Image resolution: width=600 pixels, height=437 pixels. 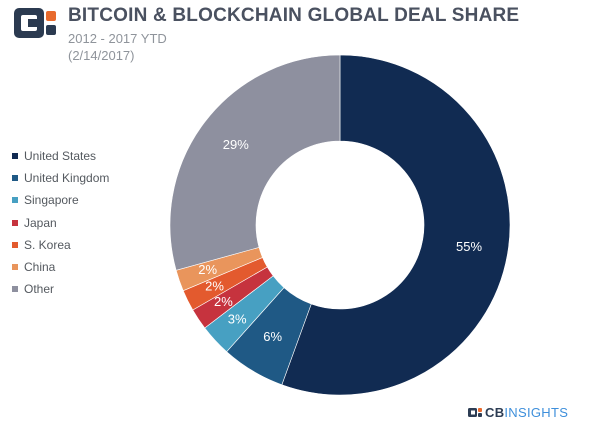 I want to click on legend-item: Singapore, so click(x=60, y=200).